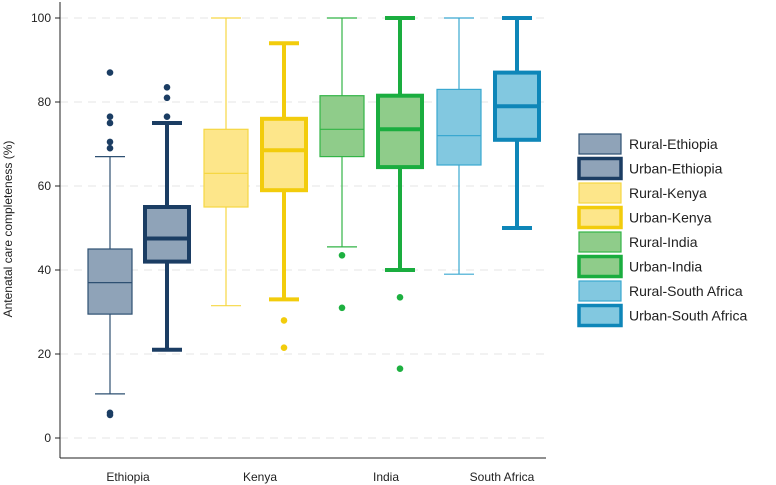 This screenshot has width=776, height=485. I want to click on legend-label: Rural-India, so click(663, 242).